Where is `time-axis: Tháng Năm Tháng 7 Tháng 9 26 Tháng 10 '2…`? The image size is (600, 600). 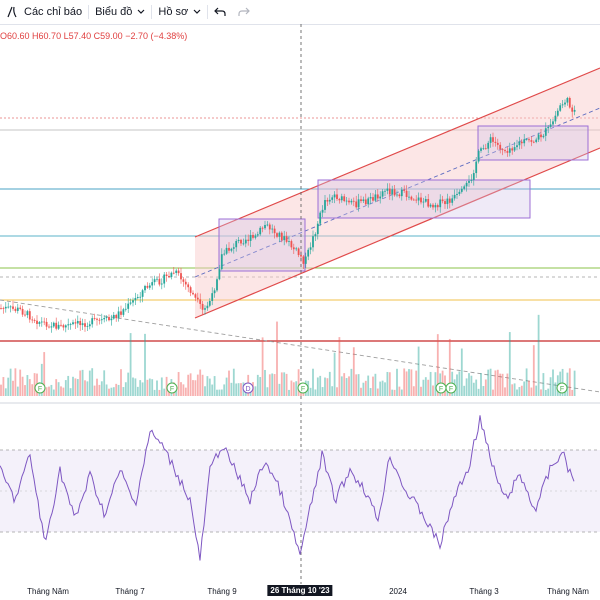
time-axis: Tháng Năm Tháng 7 Tháng 9 26 Tháng 10 '2… is located at coordinates (300, 592).